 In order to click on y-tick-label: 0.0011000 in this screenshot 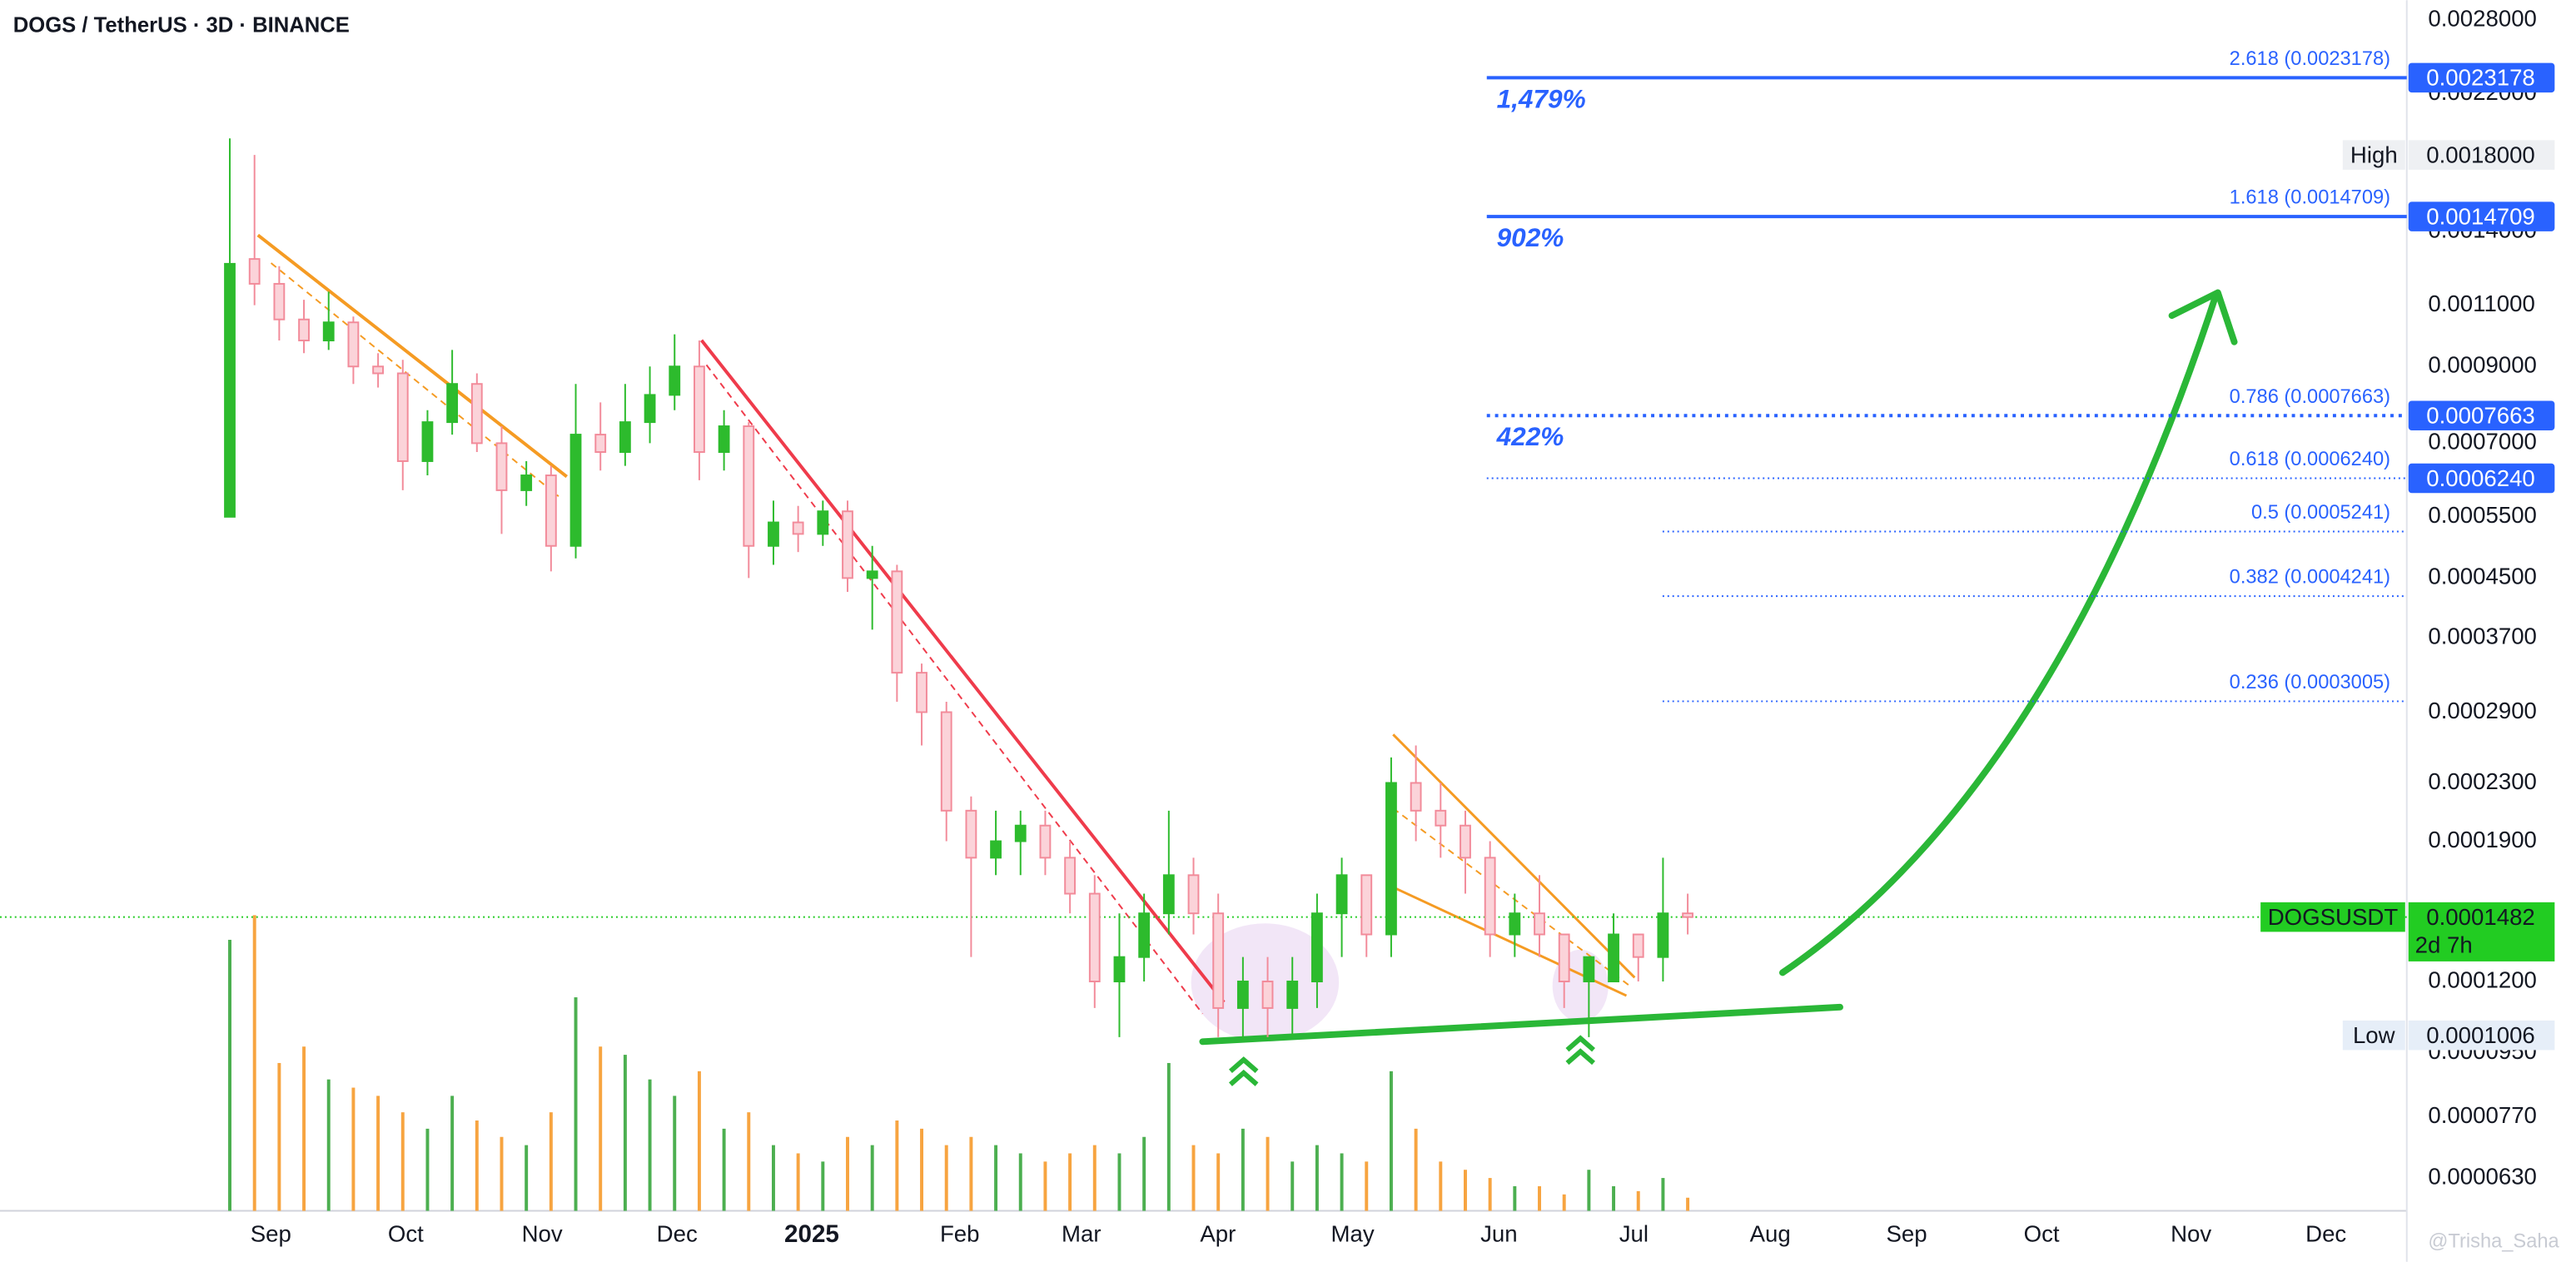, I will do `click(2481, 303)`.